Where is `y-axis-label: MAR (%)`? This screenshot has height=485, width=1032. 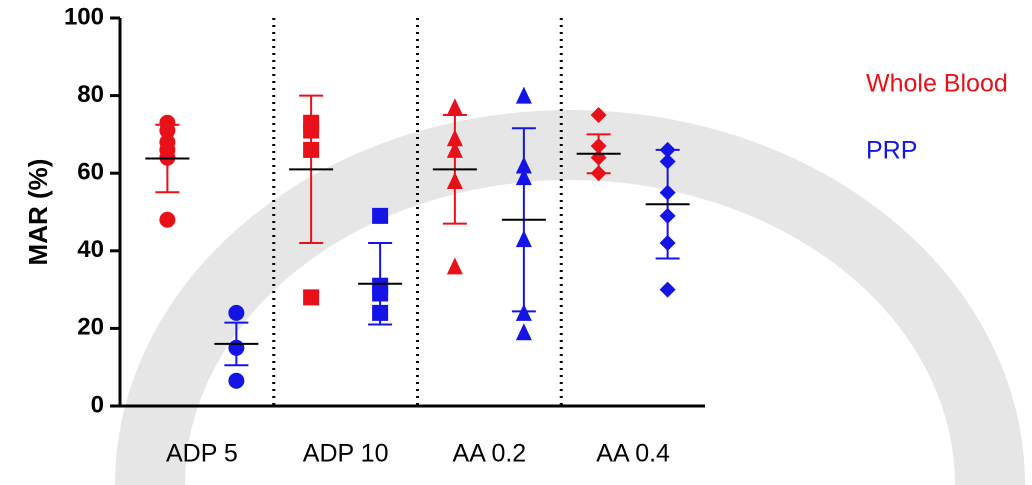
y-axis-label: MAR (%) is located at coordinates (38, 212).